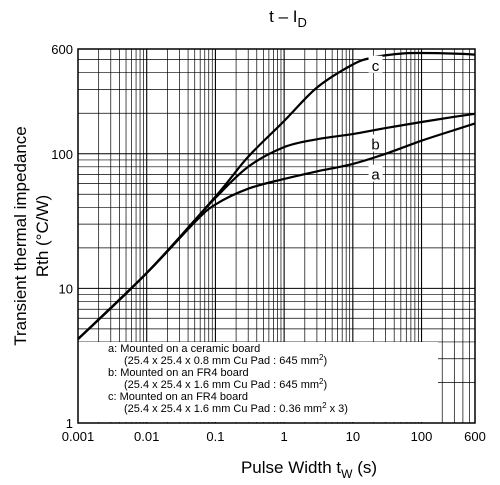  Describe the element at coordinates (375, 119) in the screenshot. I see `curve-labels: c ba` at that location.